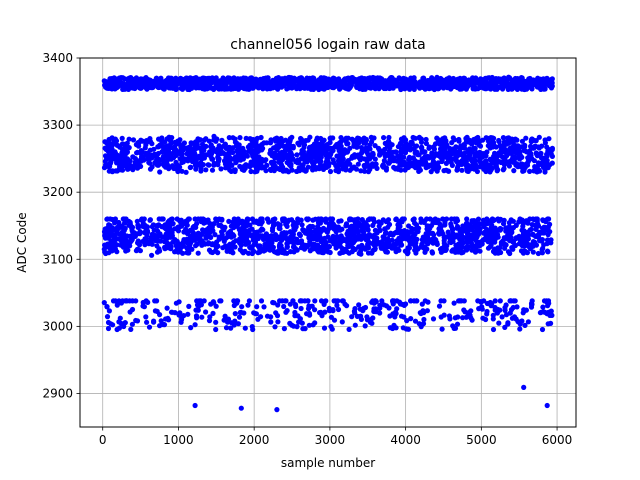  What do you see at coordinates (481, 440) in the screenshot?
I see `x-tick-label: 5000` at bounding box center [481, 440].